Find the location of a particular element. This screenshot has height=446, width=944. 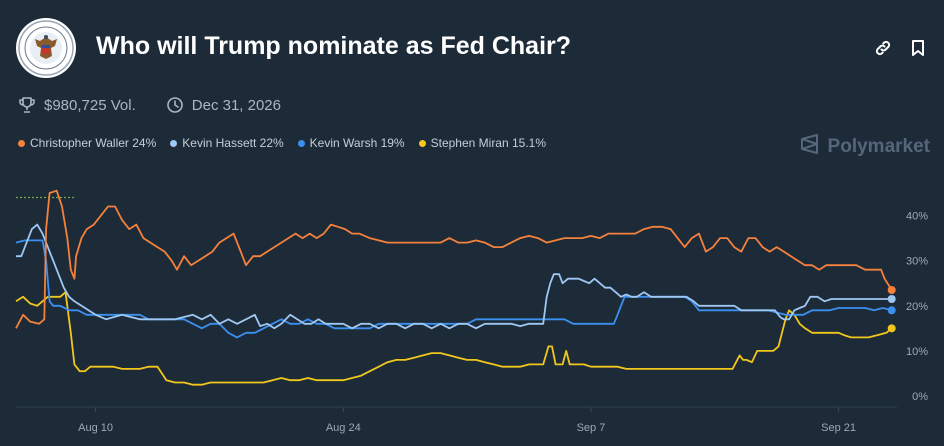

y-tick-label: 0% is located at coordinates (920, 397).